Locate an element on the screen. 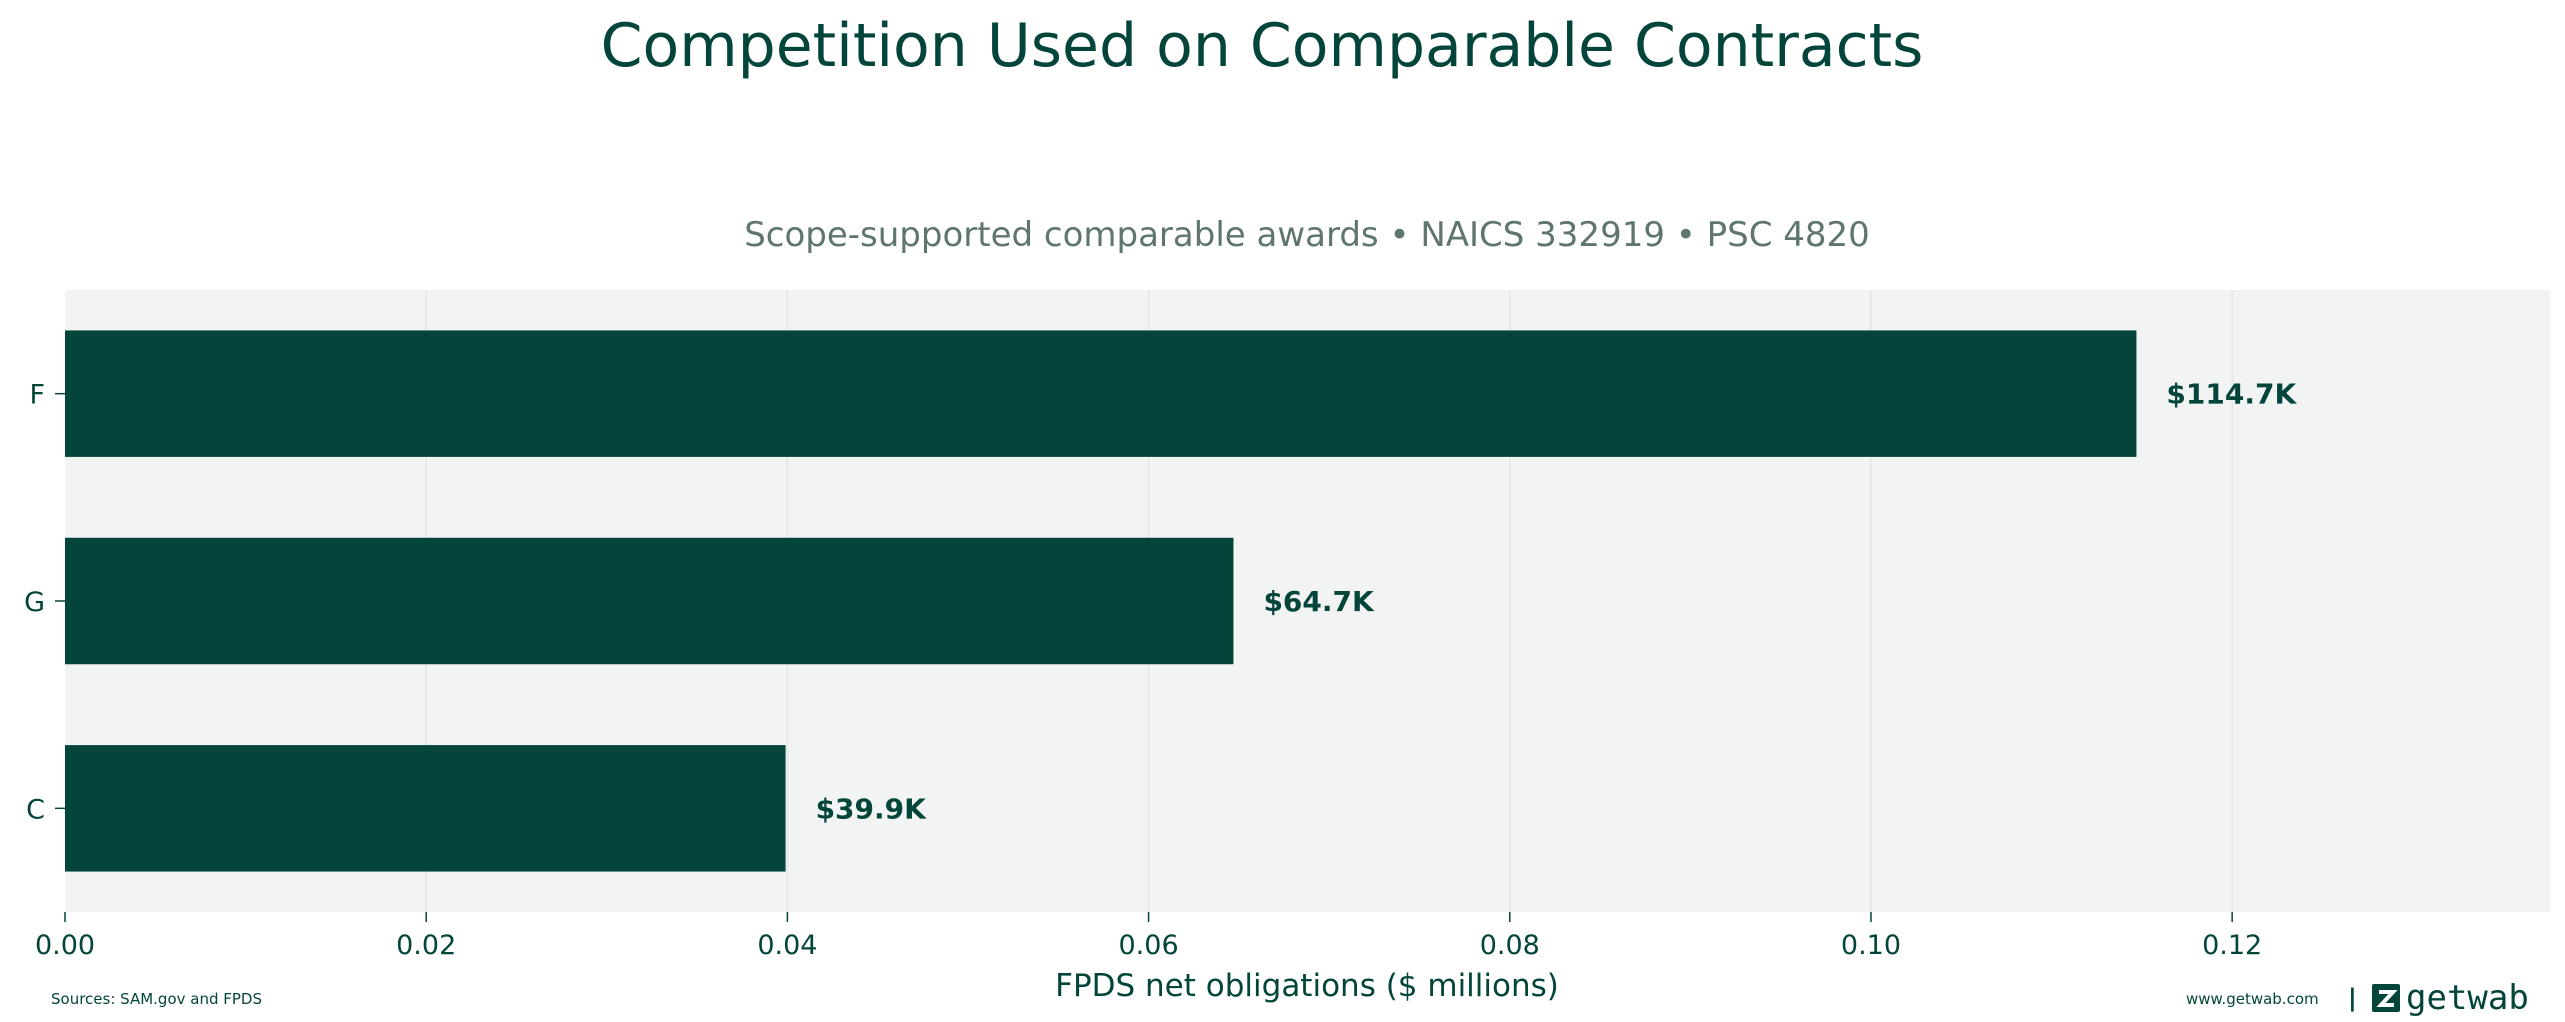  data-label: $39.9K is located at coordinates (872, 808).